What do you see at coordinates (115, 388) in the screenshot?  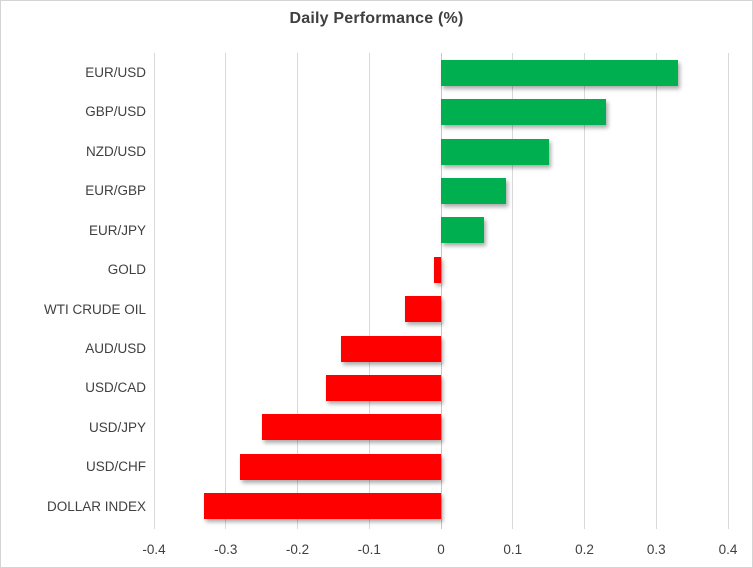 I see `category-label: USD/CAD` at bounding box center [115, 388].